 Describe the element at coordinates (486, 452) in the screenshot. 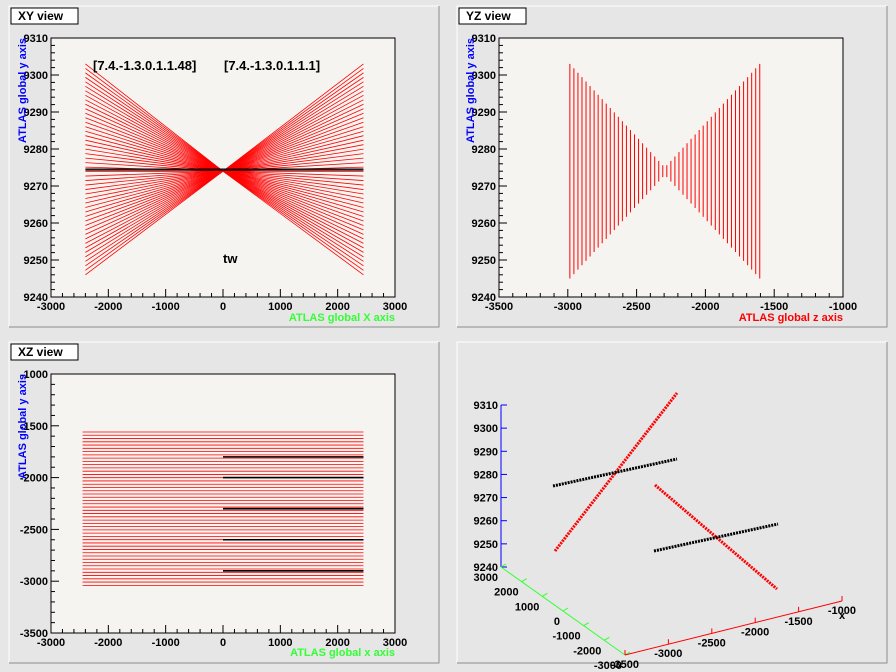

I see `y-tick-label: 9290` at that location.